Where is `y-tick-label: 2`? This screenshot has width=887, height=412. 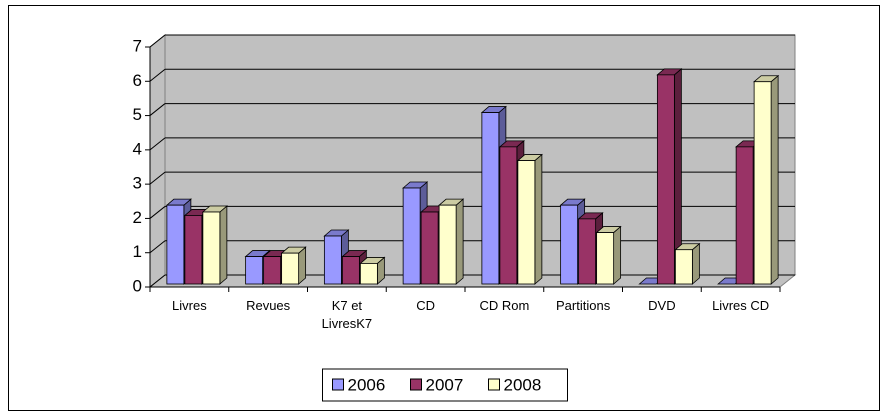 y-tick-label: 2 is located at coordinates (137, 217).